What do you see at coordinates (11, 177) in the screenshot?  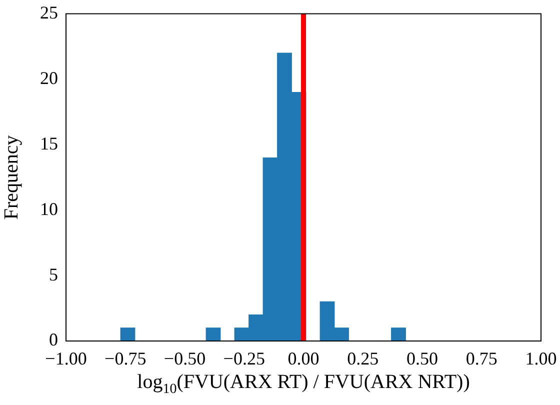 I see `y-axis-title: Frequency` at bounding box center [11, 177].